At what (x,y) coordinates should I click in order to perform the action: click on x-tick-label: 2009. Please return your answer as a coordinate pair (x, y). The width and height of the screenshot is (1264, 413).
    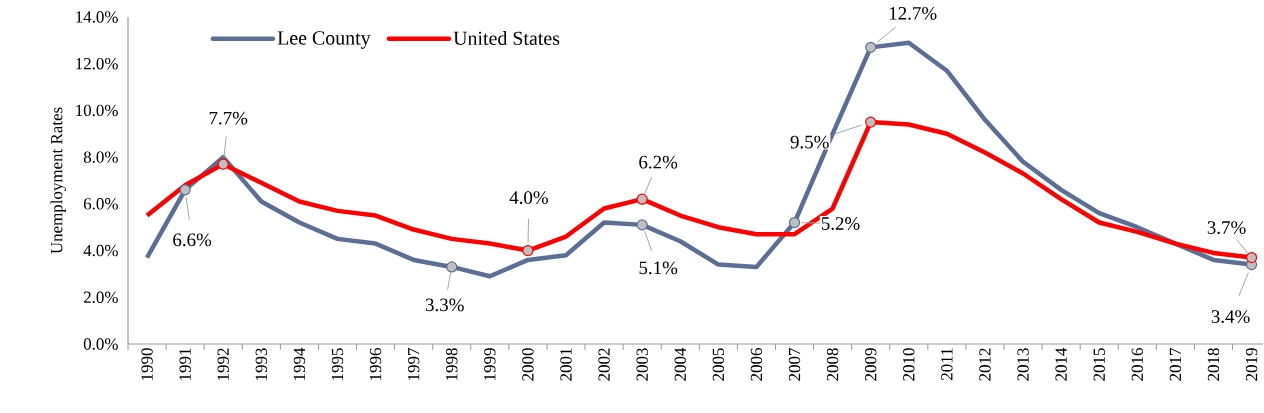
    Looking at the image, I should click on (870, 364).